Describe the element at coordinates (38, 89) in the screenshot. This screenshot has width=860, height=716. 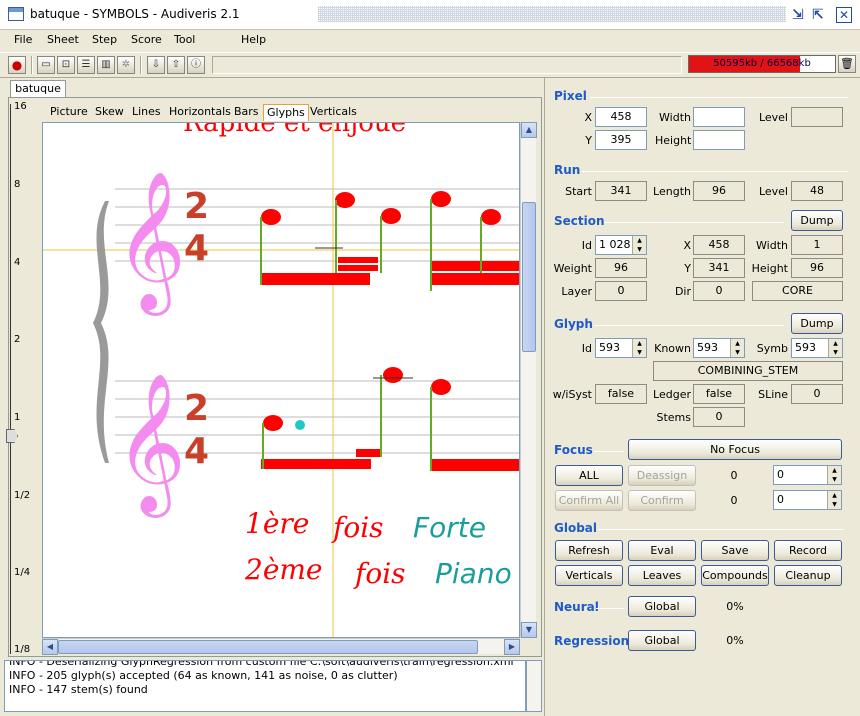
I see `sheet-tab: batuque` at that location.